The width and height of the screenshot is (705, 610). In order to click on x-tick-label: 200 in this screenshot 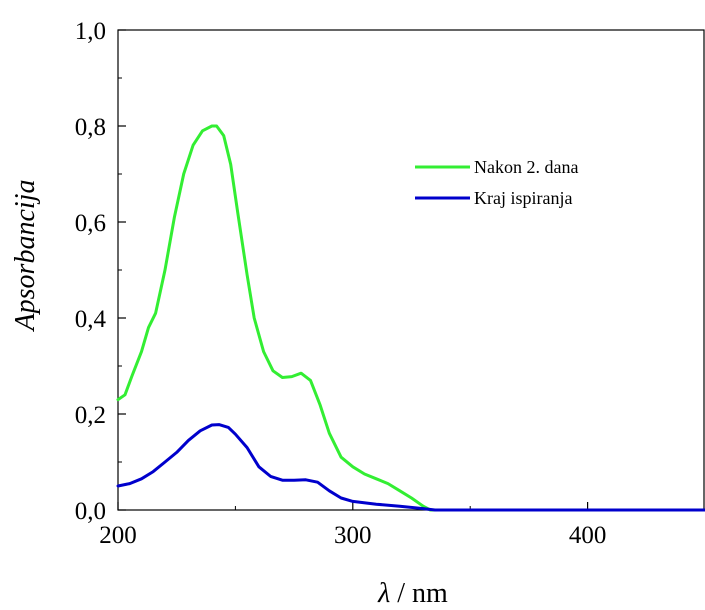, I will do `click(118, 535)`.